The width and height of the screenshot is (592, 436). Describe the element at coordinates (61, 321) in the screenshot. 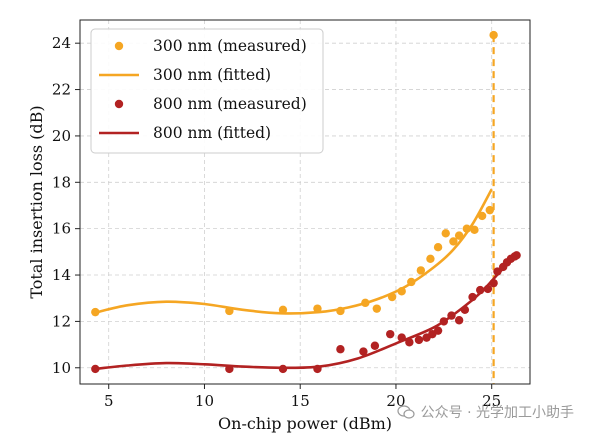

I see `y-tick-label: 12` at that location.